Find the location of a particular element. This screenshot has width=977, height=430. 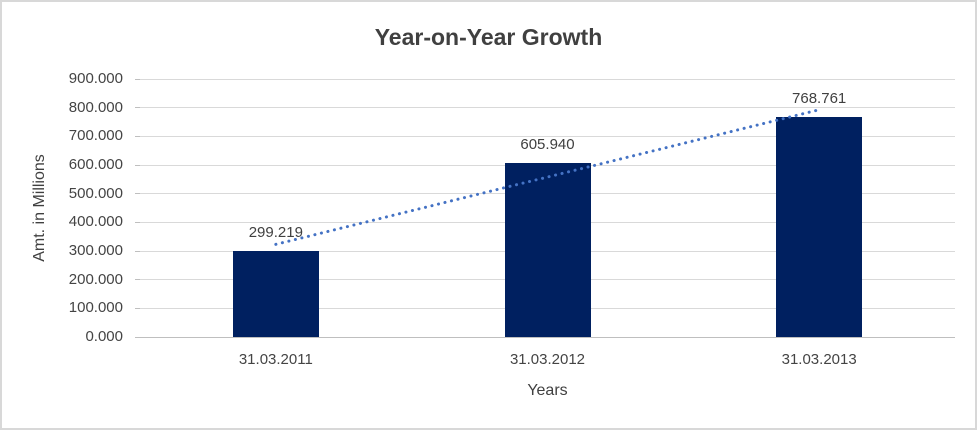

y-tick-label: 300.000 is located at coordinates (95, 250).